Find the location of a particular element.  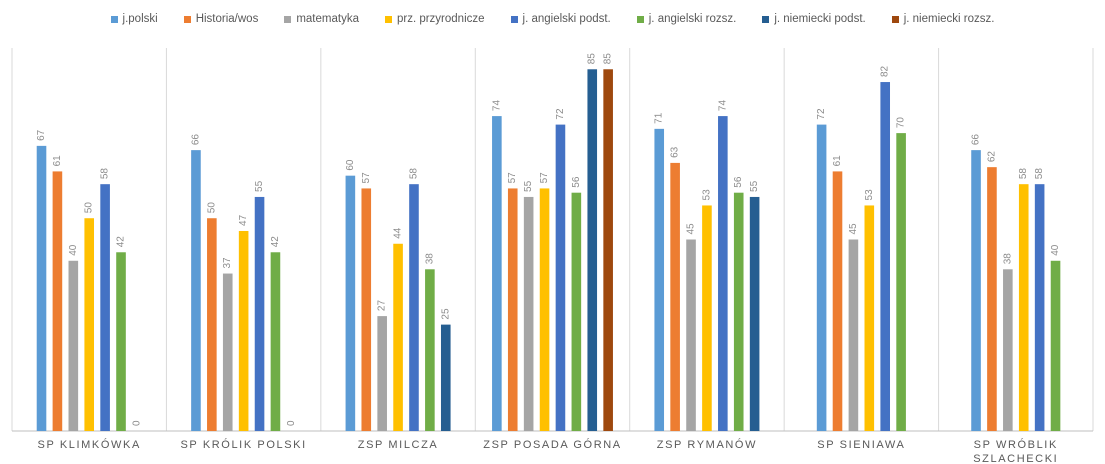

bar-zsp-rymanow-j-niemiecki-podst is located at coordinates (754, 313).